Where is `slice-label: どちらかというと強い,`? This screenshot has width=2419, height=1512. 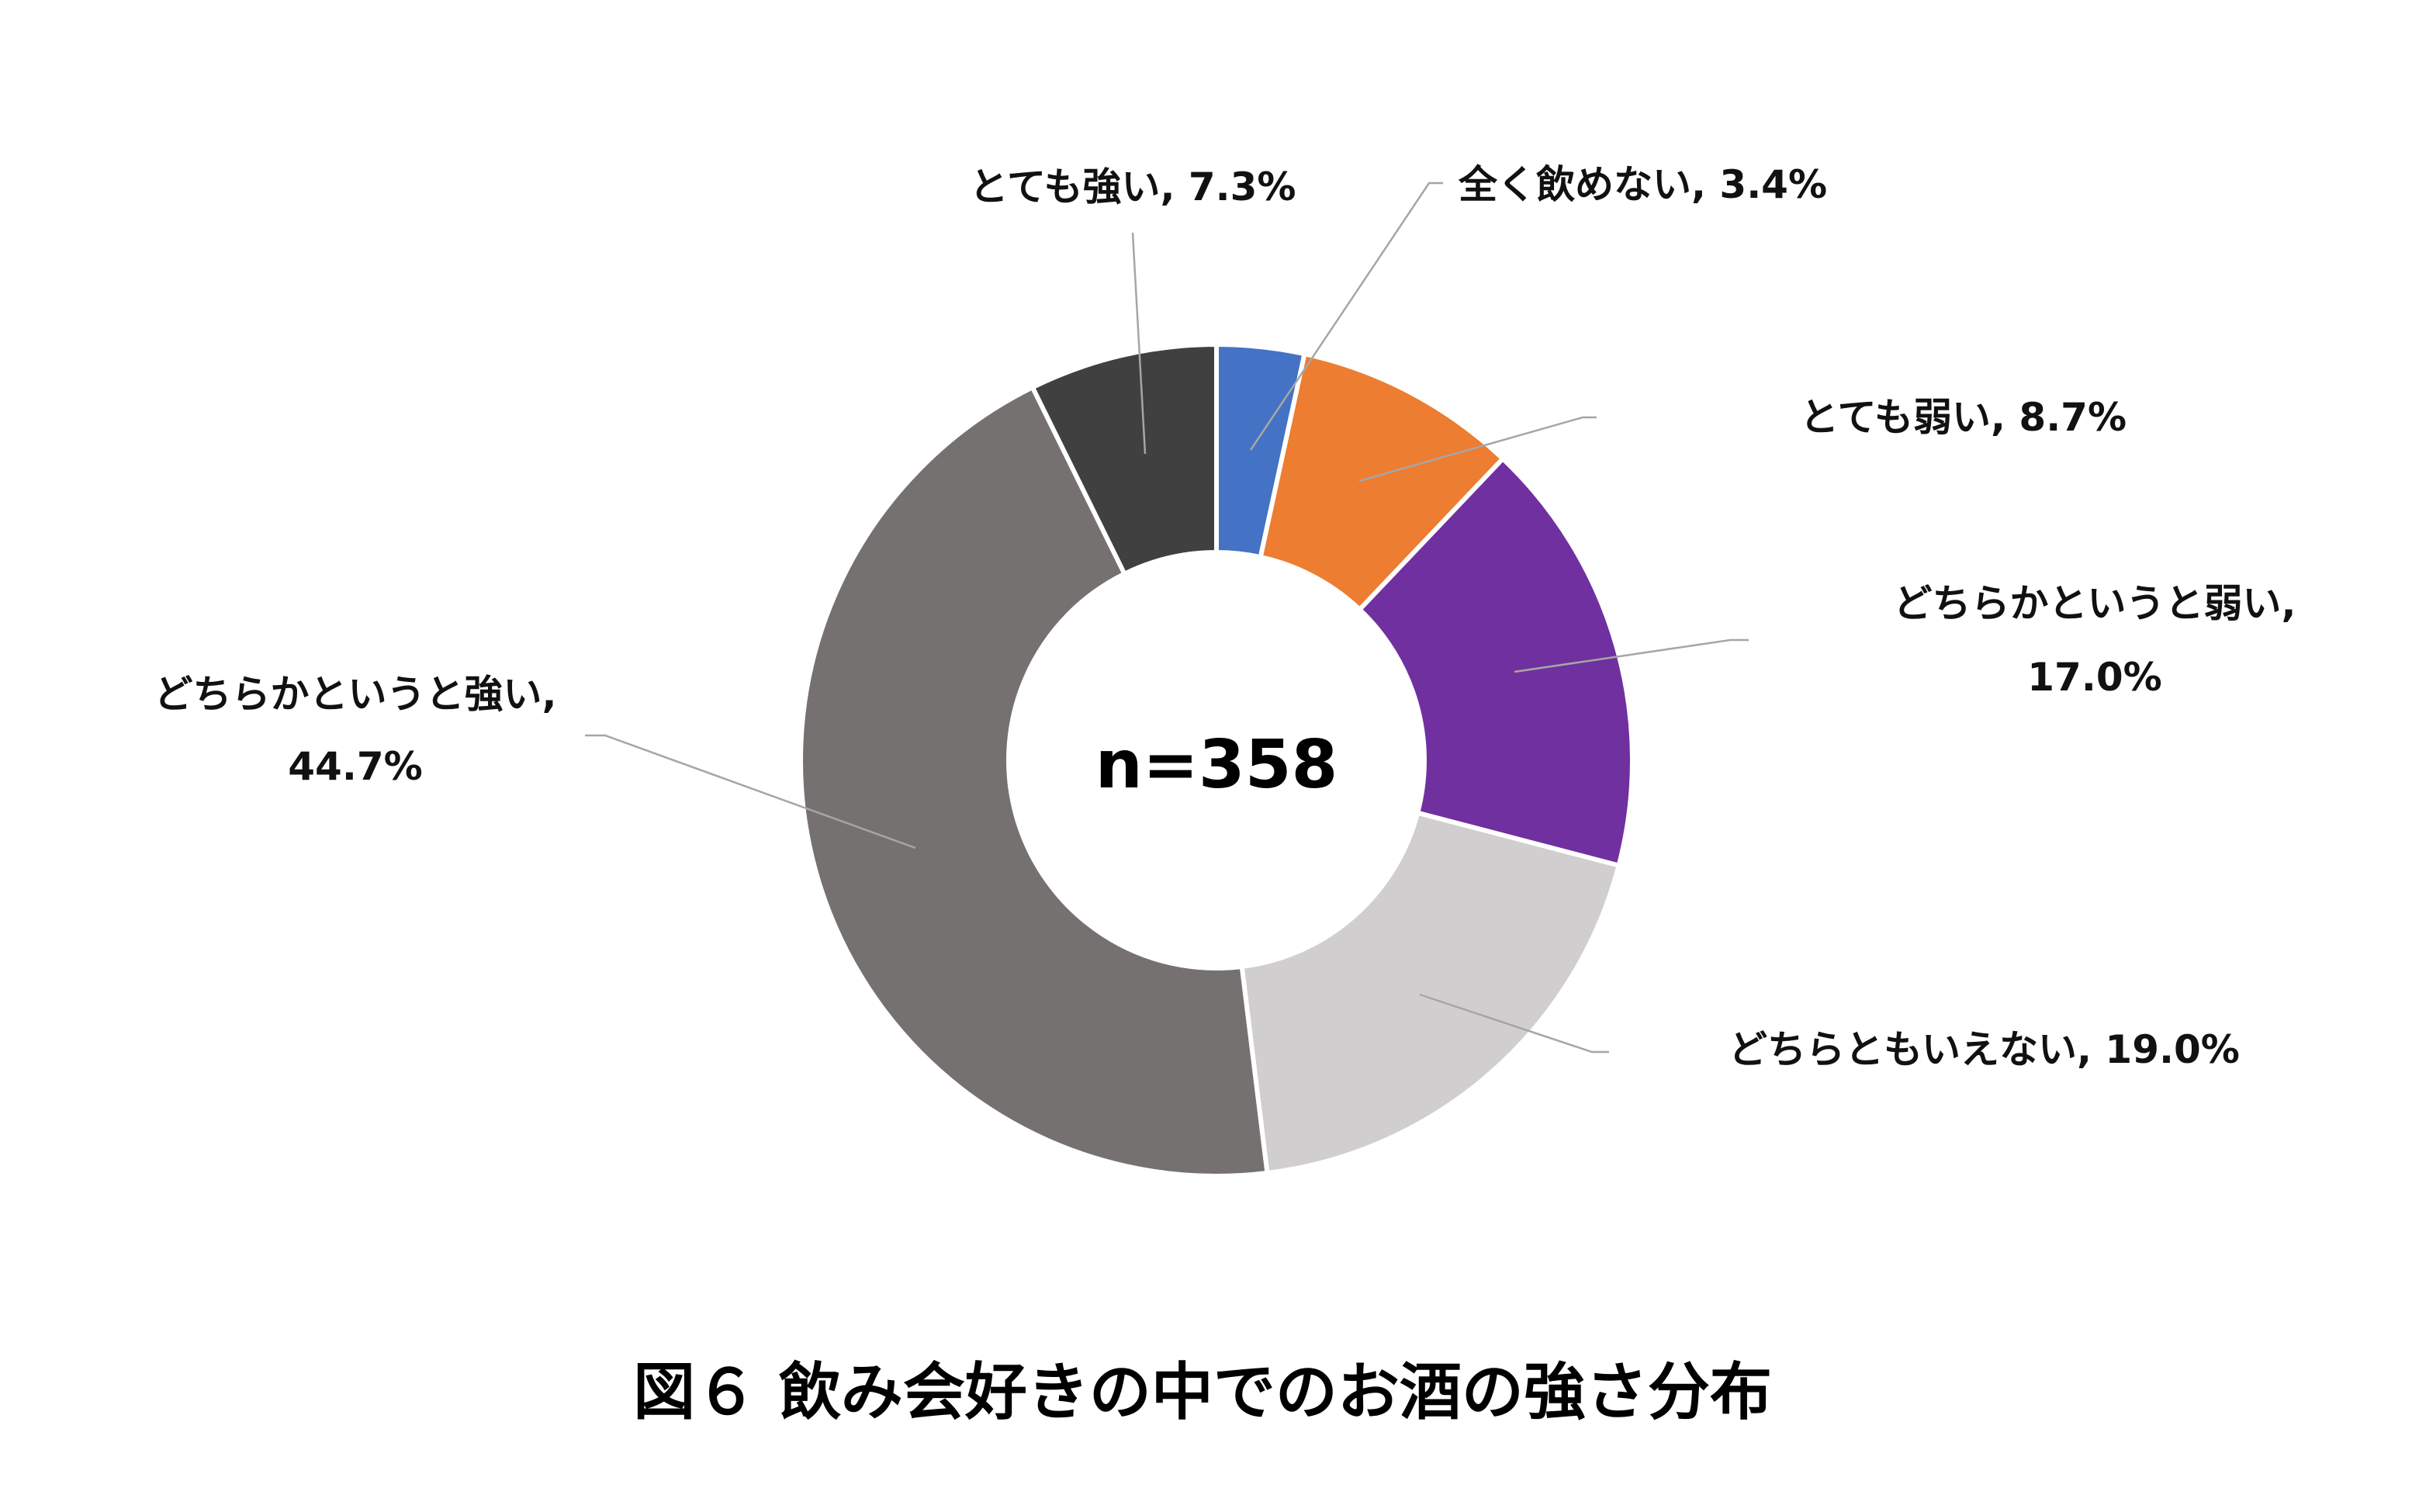 slice-label: どちらかというと強い, is located at coordinates (355, 694).